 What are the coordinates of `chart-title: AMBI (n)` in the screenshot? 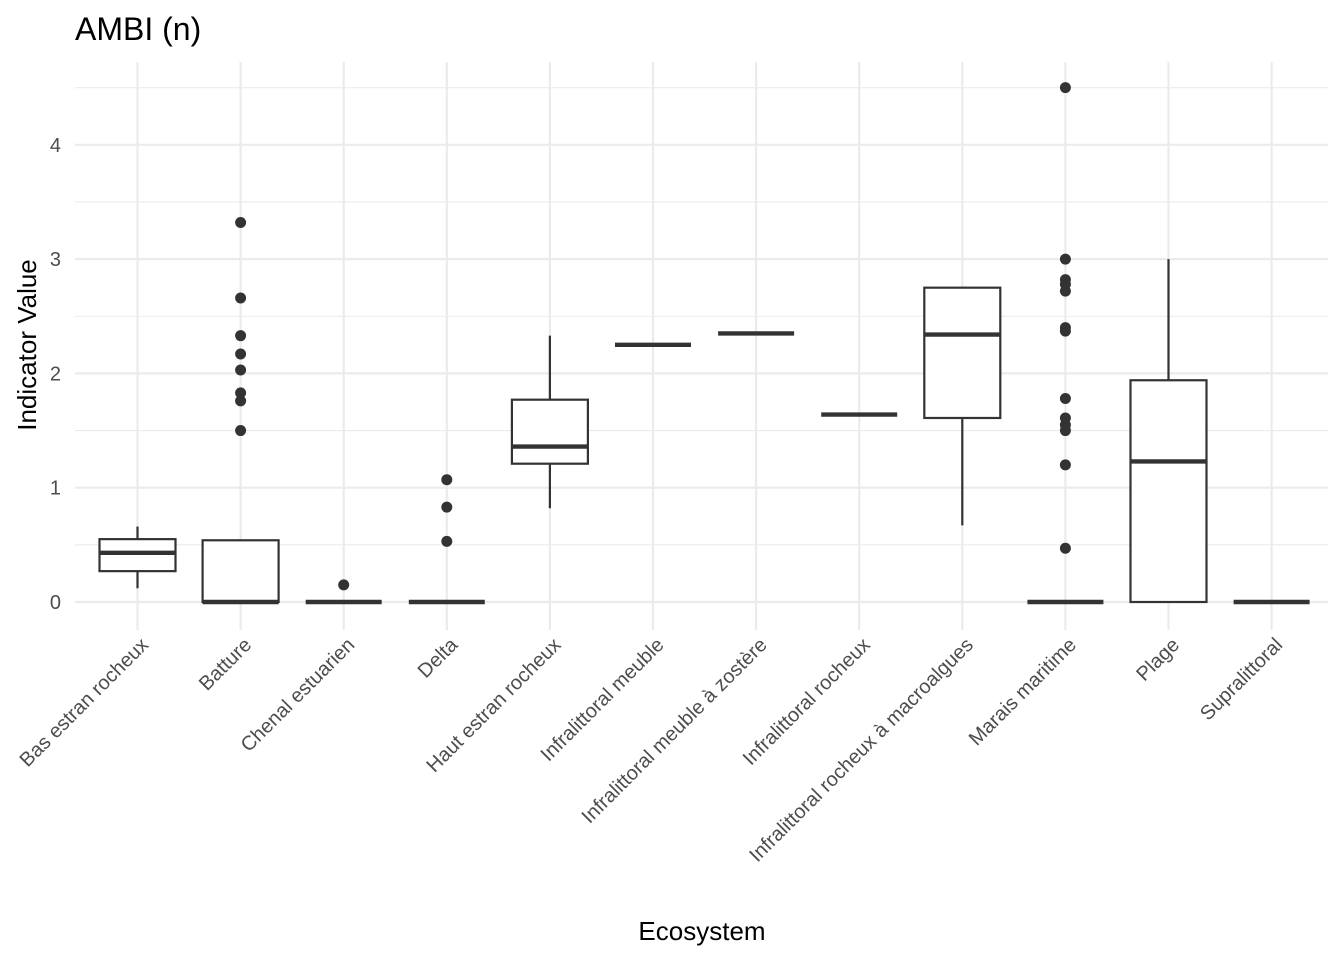 It's located at (138, 29).